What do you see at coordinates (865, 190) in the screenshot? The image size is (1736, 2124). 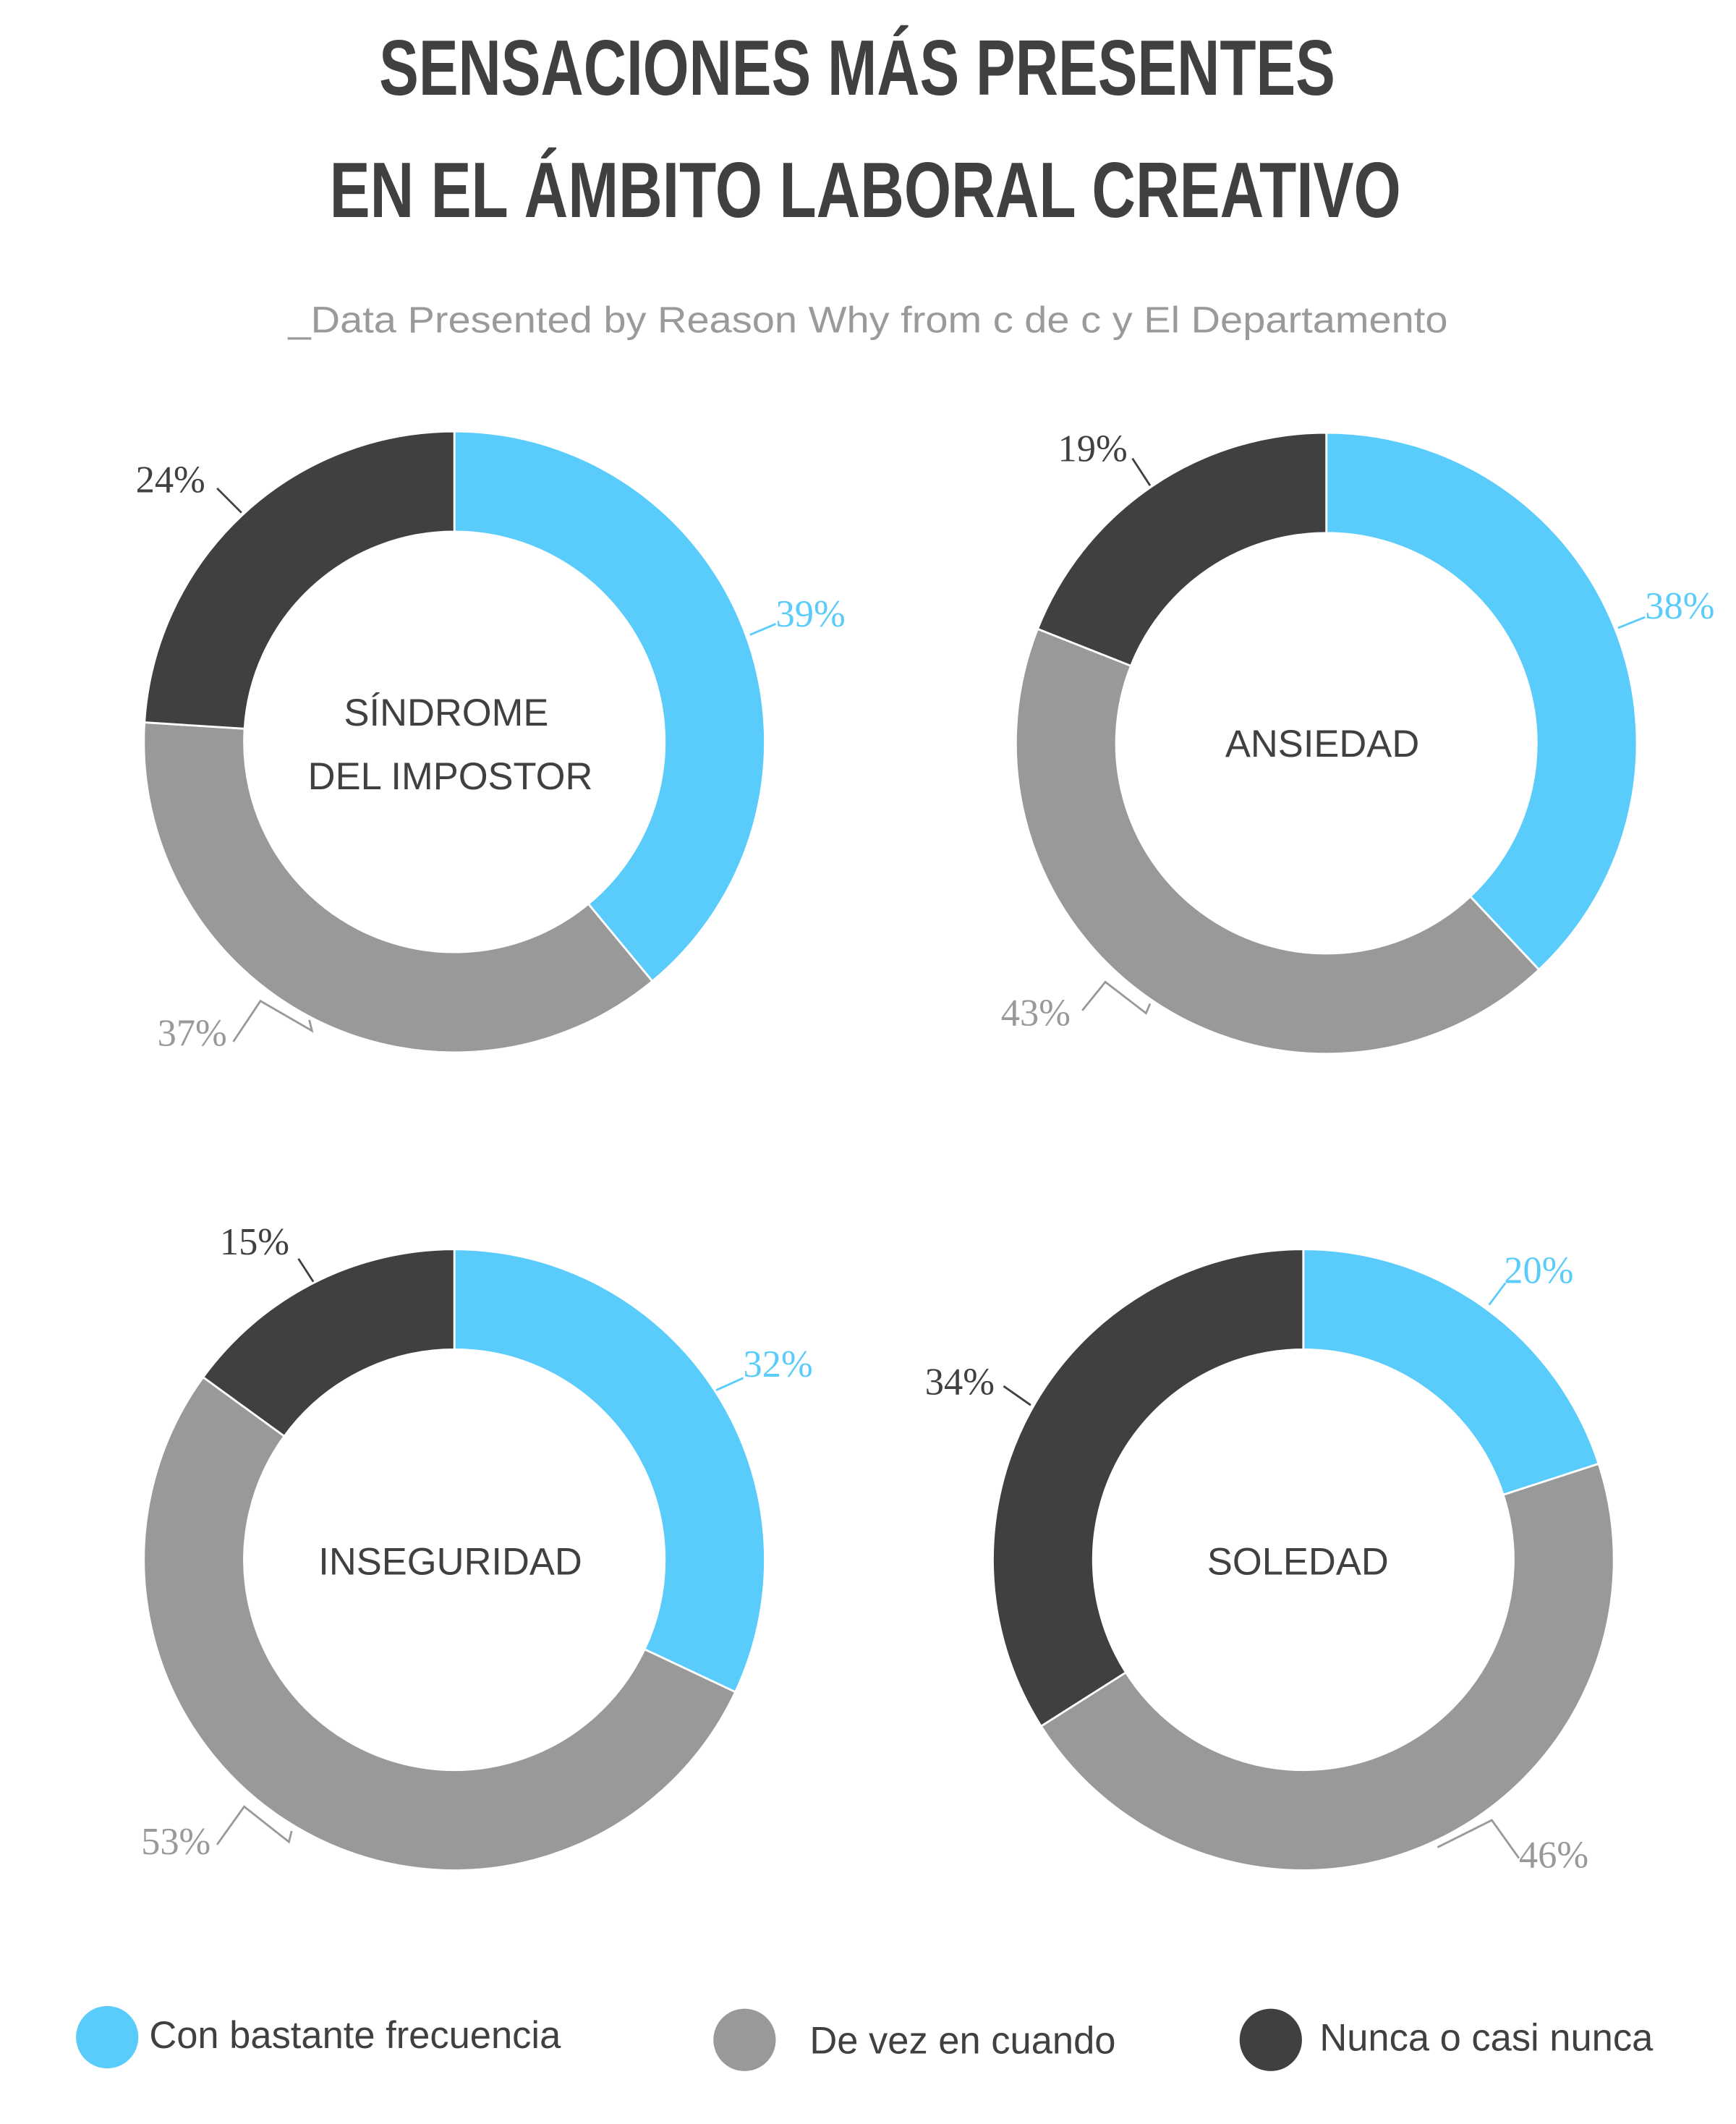 I see `title-line-2: EN EL ÁMBITO LABORAL CREATIVO` at bounding box center [865, 190].